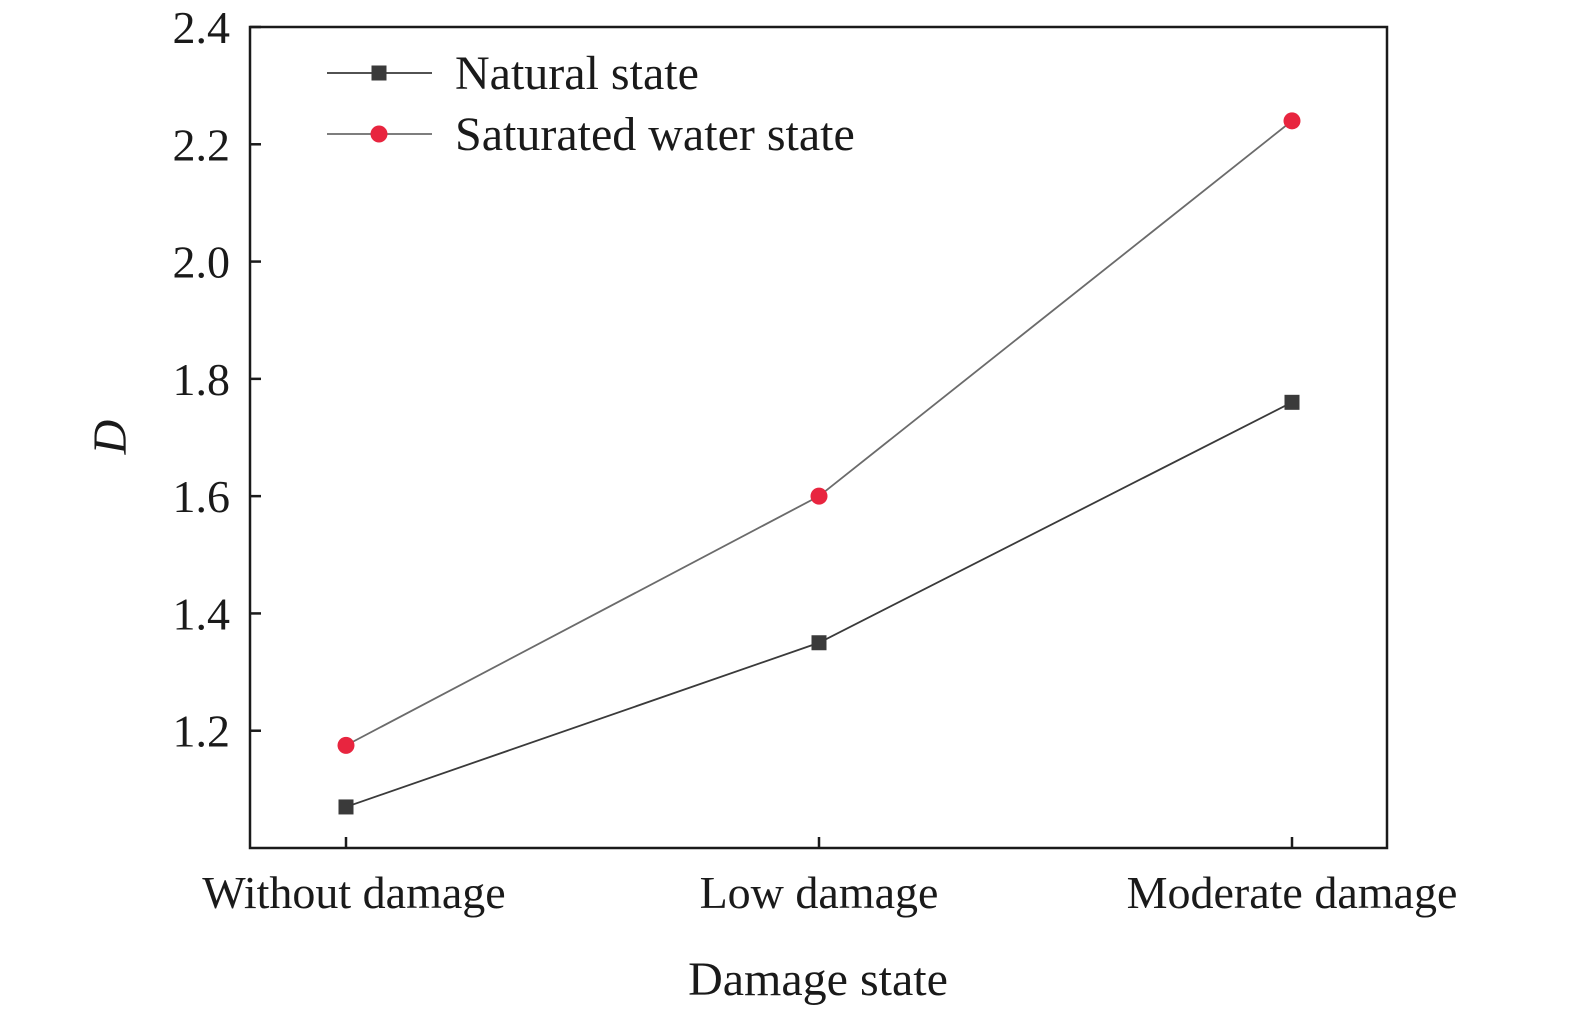  I want to click on y-tick-label: 2.2, so click(202, 144).